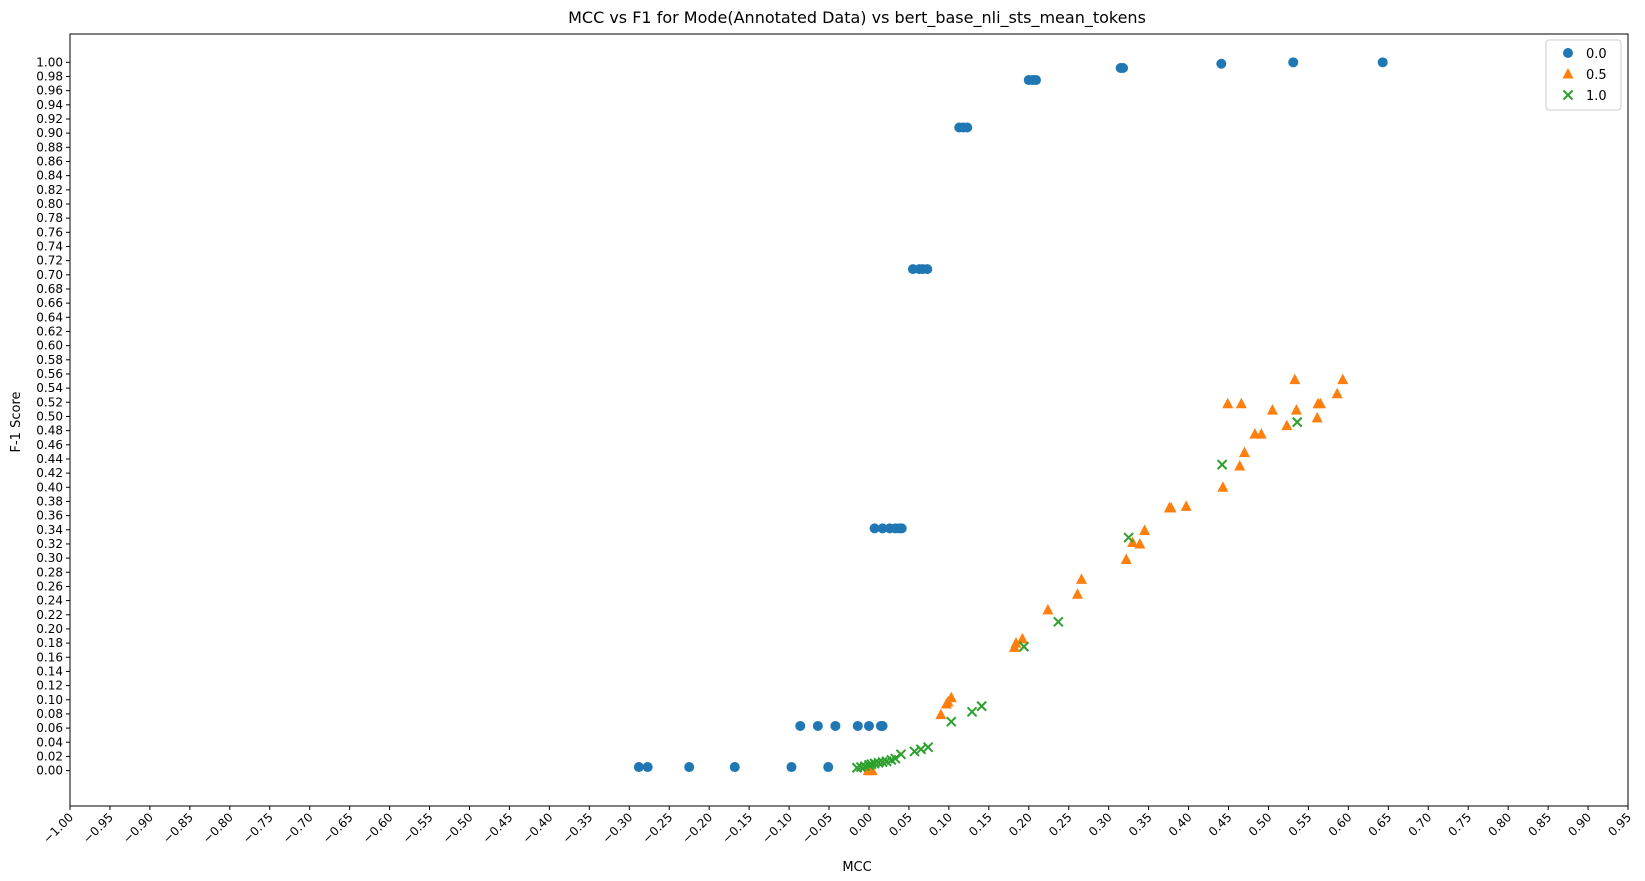 The width and height of the screenshot is (1645, 881). Describe the element at coordinates (1340, 824) in the screenshot. I see `x-tick-label: 0.60` at that location.